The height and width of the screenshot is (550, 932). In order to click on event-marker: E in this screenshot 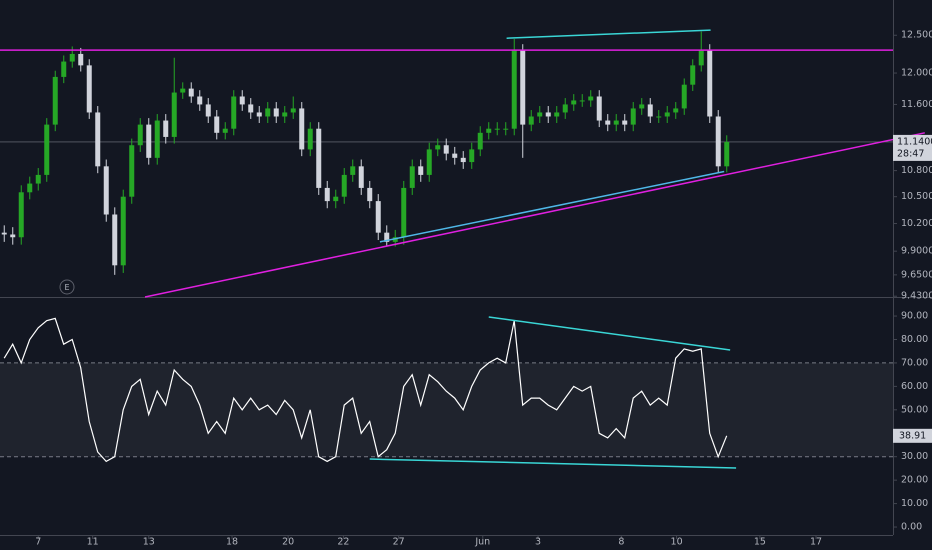, I will do `click(67, 287)`.